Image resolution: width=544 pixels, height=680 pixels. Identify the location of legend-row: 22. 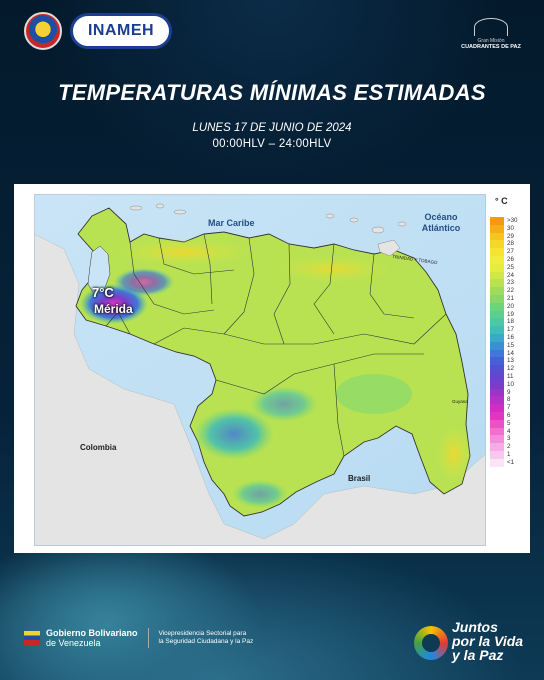
(508, 291).